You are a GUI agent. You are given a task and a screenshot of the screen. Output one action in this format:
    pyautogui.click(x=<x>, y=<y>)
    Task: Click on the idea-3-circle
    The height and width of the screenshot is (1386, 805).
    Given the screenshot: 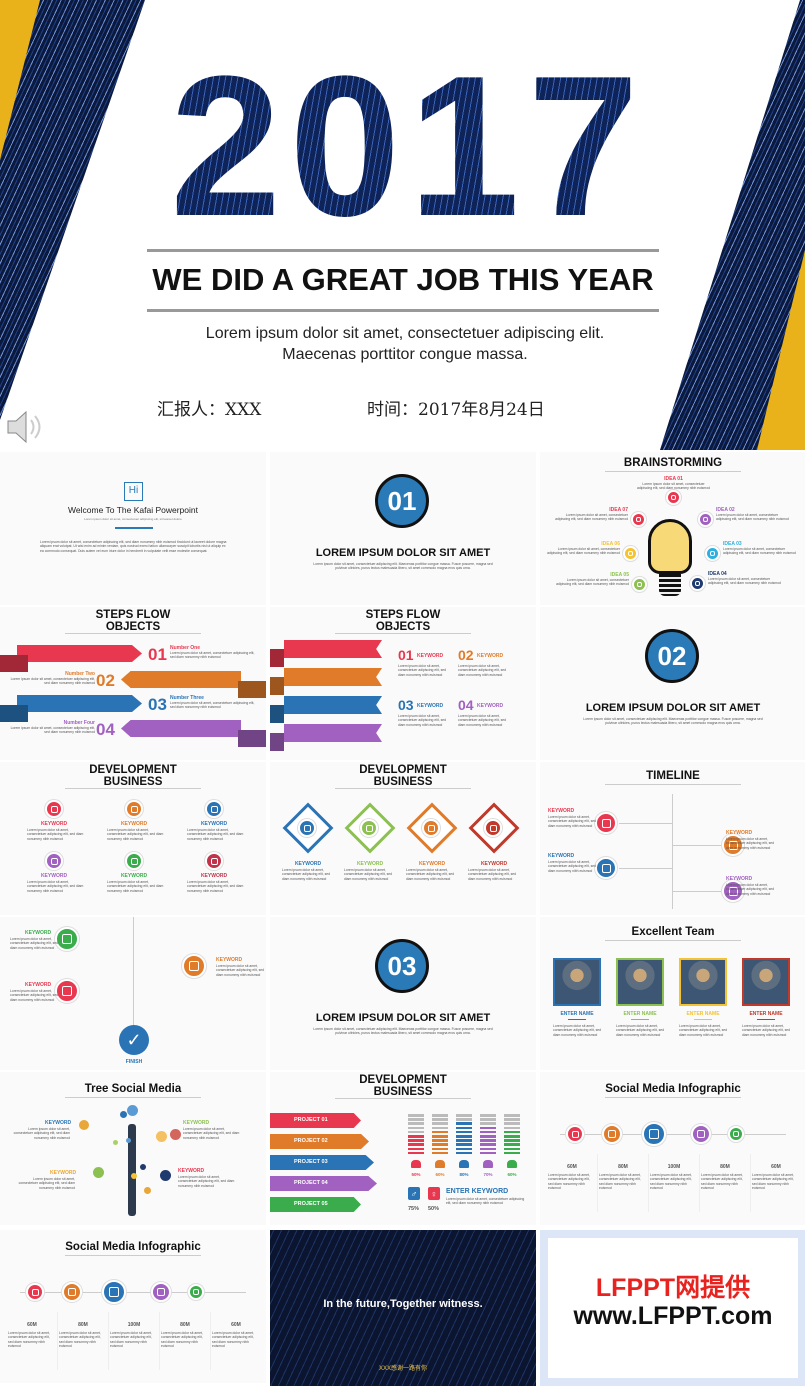 What is the action you would take?
    pyautogui.click(x=712, y=553)
    